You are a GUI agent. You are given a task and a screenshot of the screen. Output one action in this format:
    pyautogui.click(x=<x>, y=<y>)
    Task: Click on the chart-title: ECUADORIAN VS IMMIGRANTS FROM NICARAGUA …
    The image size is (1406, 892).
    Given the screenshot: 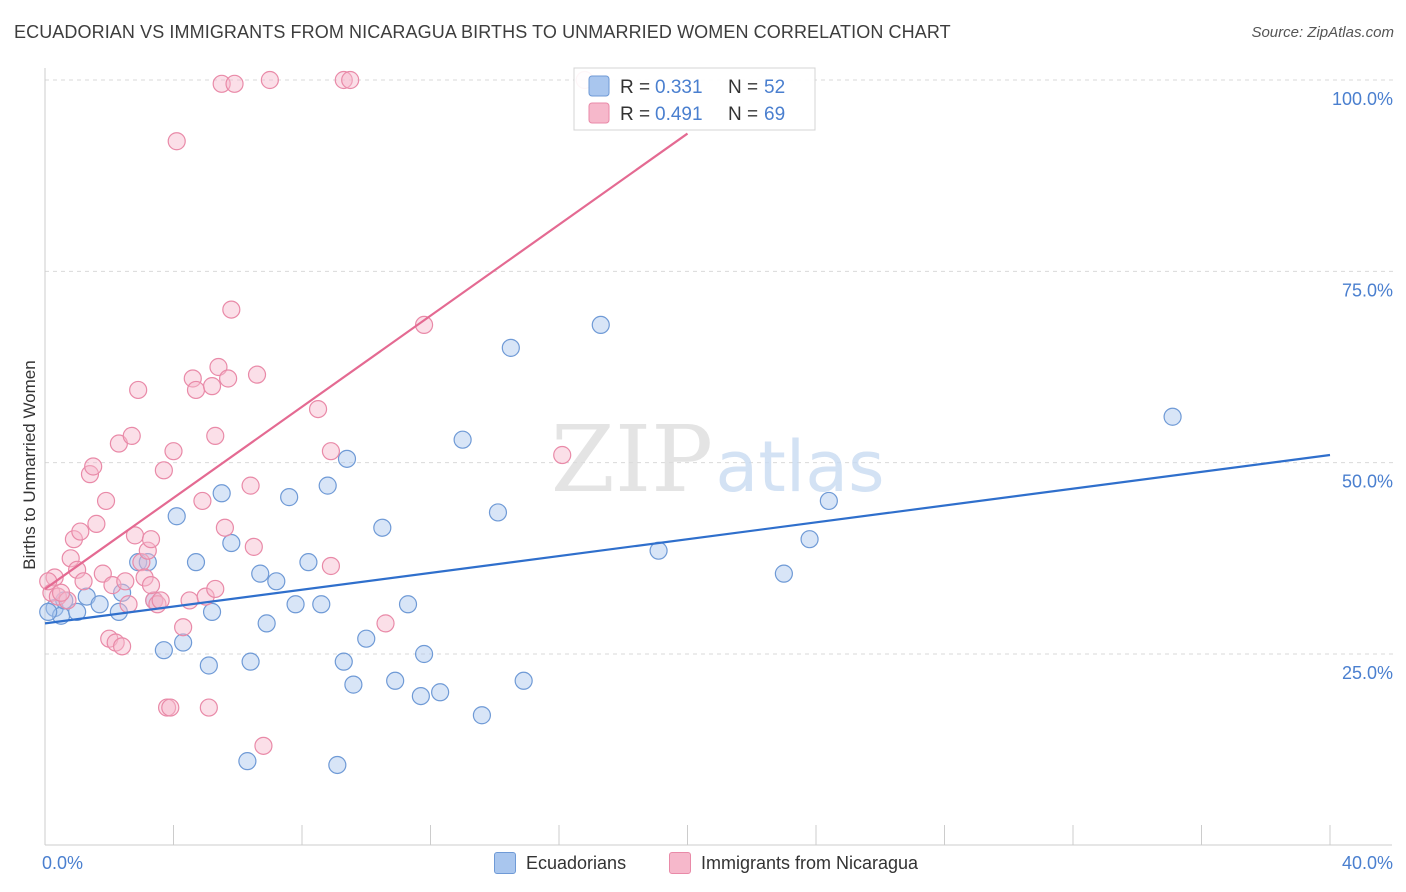 What is the action you would take?
    pyautogui.click(x=482, y=32)
    